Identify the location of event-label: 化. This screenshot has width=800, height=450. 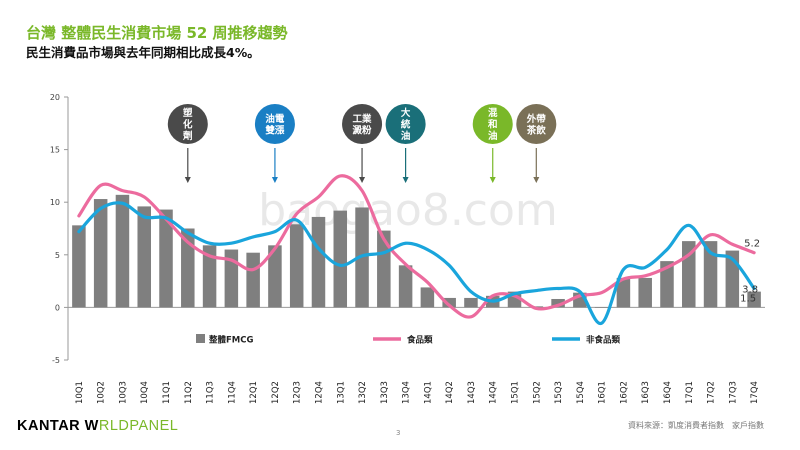
(188, 125).